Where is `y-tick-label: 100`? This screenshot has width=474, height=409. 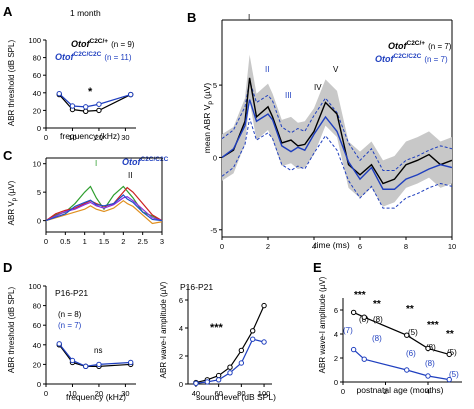 y-tick-label: 100 is located at coordinates (34, 40).